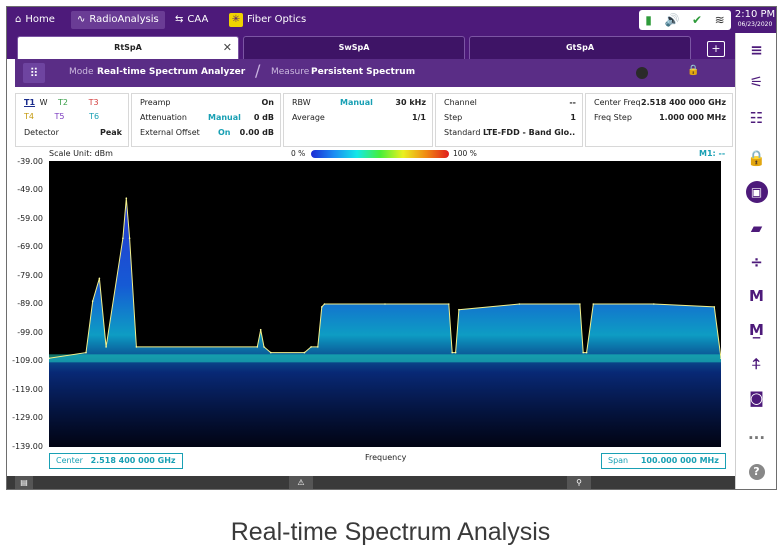 The height and width of the screenshot is (559, 781). What do you see at coordinates (363, 72) in the screenshot?
I see `measure-value: Persistent Spectrum` at bounding box center [363, 72].